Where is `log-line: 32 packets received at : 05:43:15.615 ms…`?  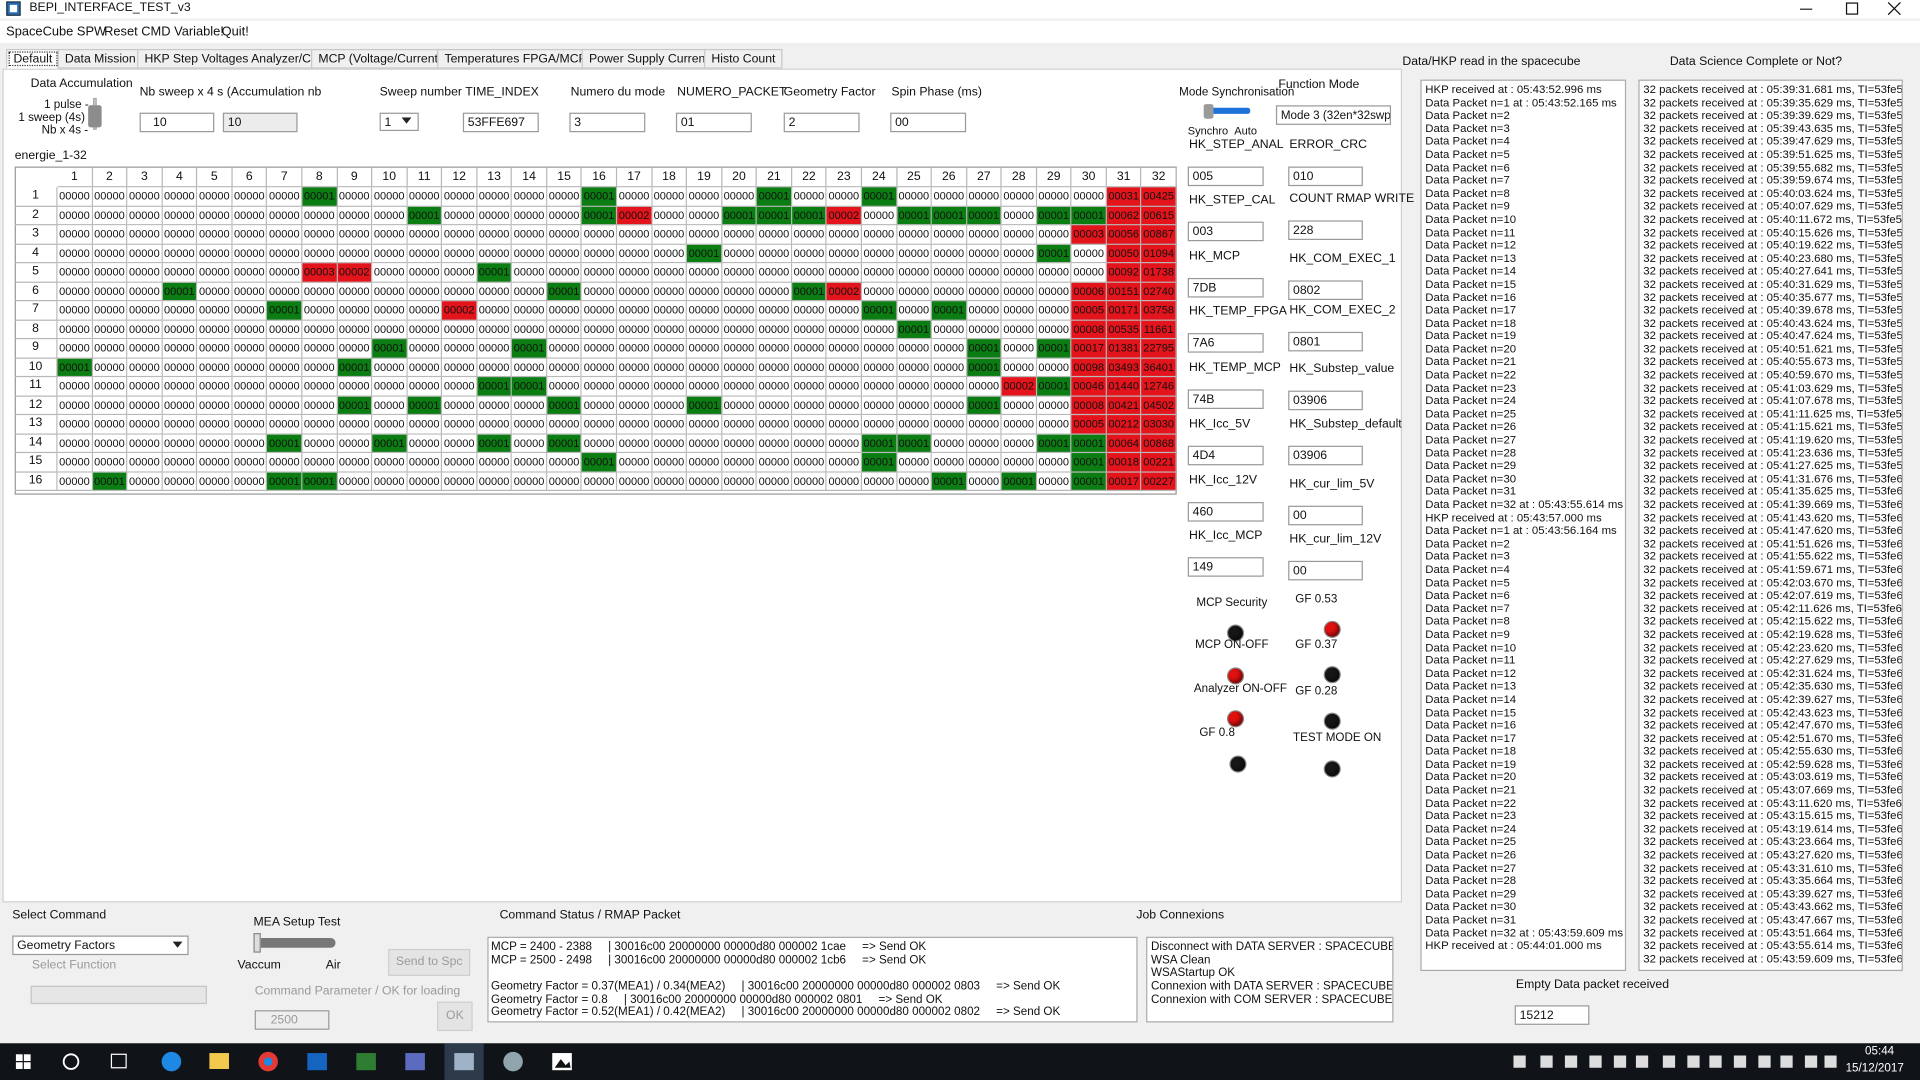 log-line: 32 packets received at : 05:43:15.615 ms… is located at coordinates (1773, 815).